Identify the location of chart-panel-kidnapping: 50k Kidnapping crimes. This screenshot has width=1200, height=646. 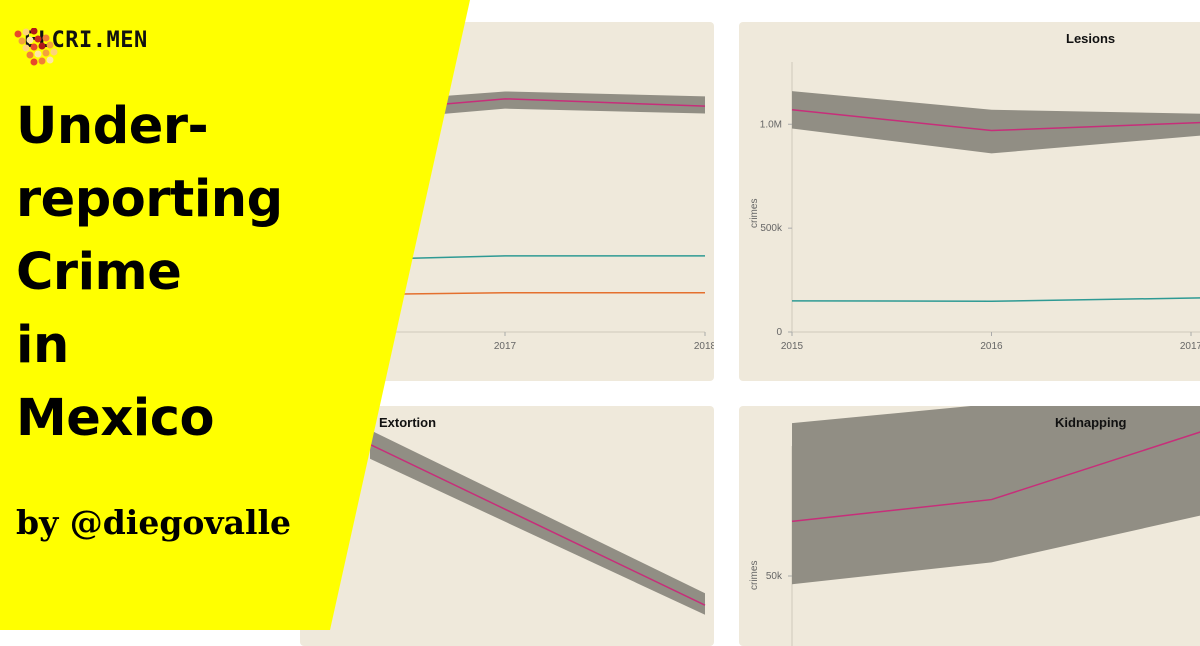
(969, 526).